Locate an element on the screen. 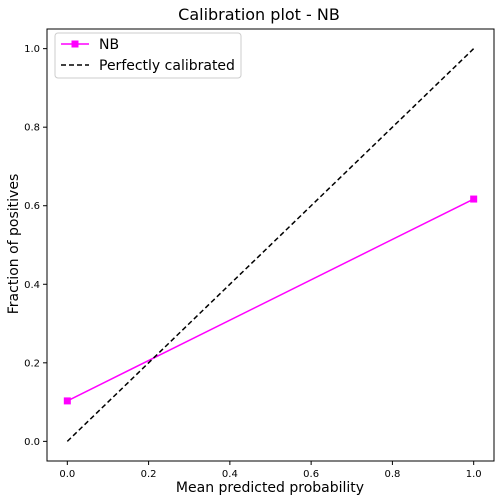  y-tick-label: 0.4 is located at coordinates (32, 285).